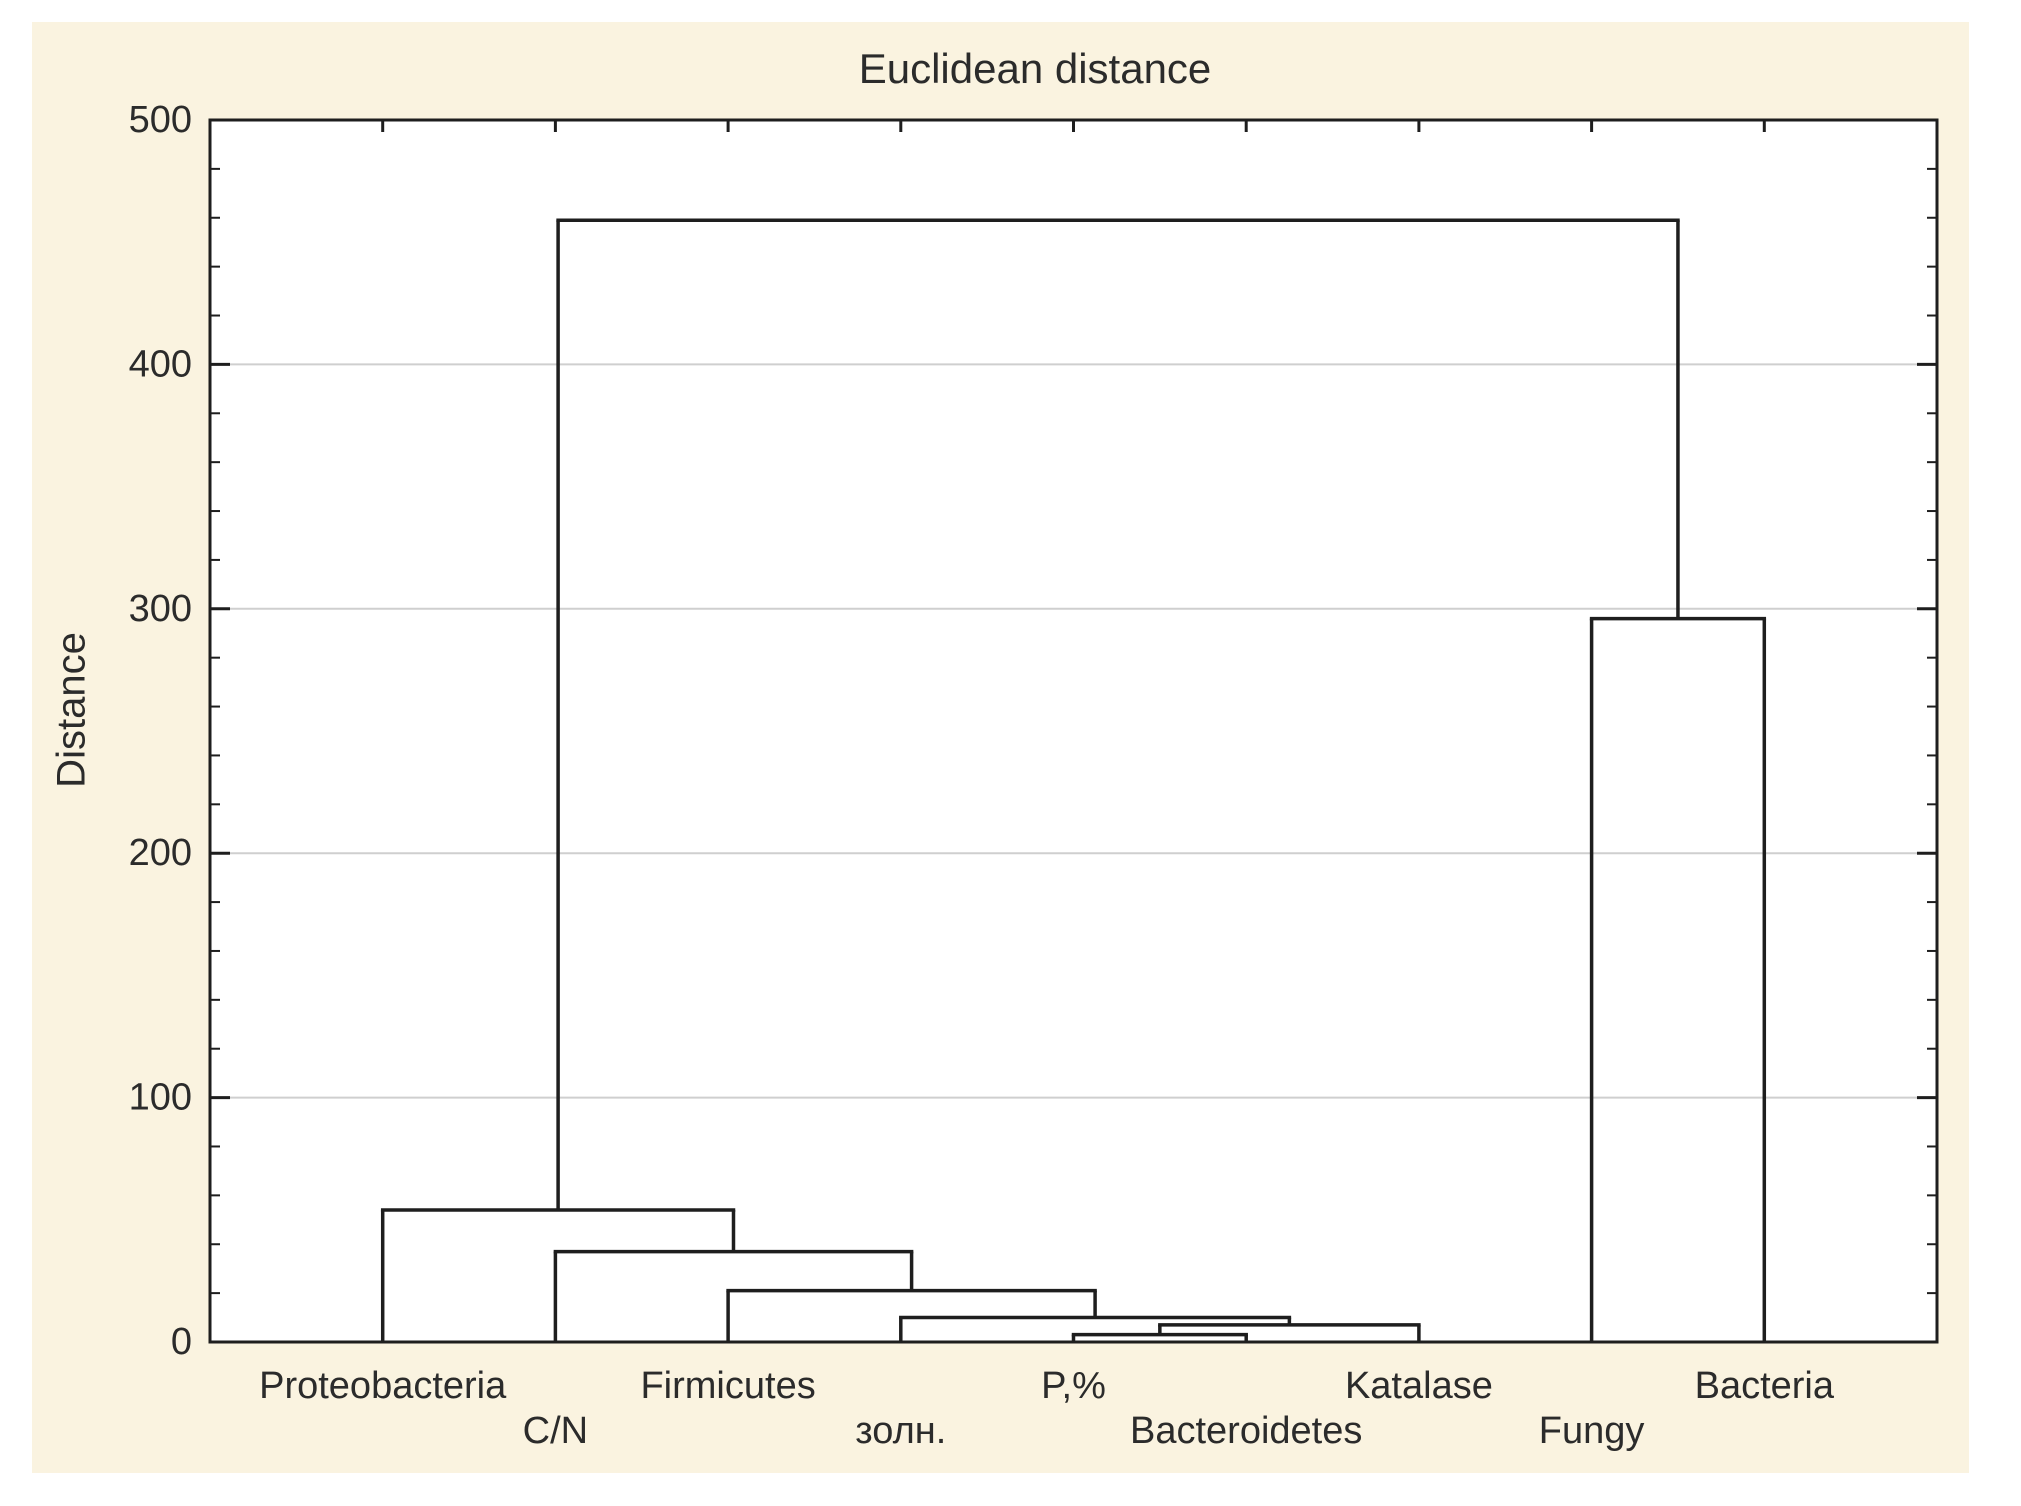  I want to click on leaf-label-4: золн., so click(900, 1431).